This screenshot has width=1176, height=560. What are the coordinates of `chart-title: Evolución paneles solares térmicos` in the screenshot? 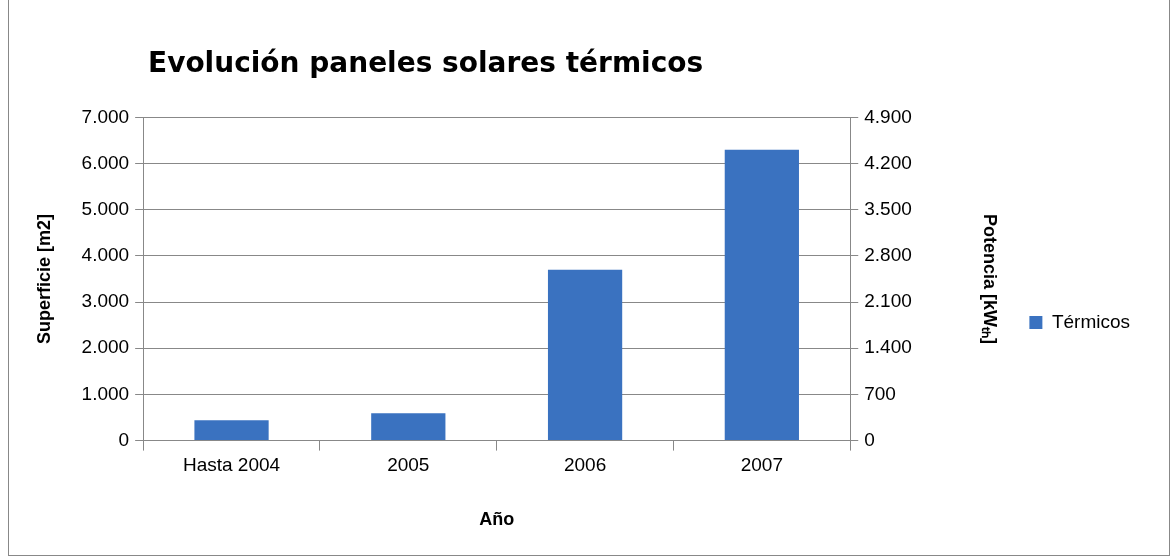 It's located at (426, 62).